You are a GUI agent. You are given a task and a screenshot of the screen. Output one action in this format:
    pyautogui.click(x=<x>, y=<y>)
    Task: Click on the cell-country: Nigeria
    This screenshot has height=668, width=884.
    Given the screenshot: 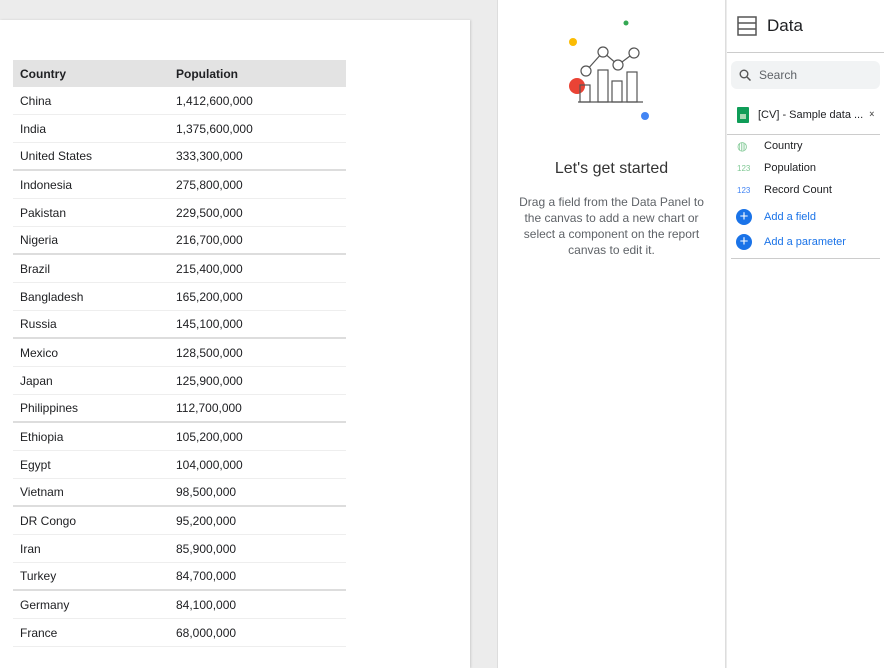 What is the action you would take?
    pyautogui.click(x=39, y=240)
    